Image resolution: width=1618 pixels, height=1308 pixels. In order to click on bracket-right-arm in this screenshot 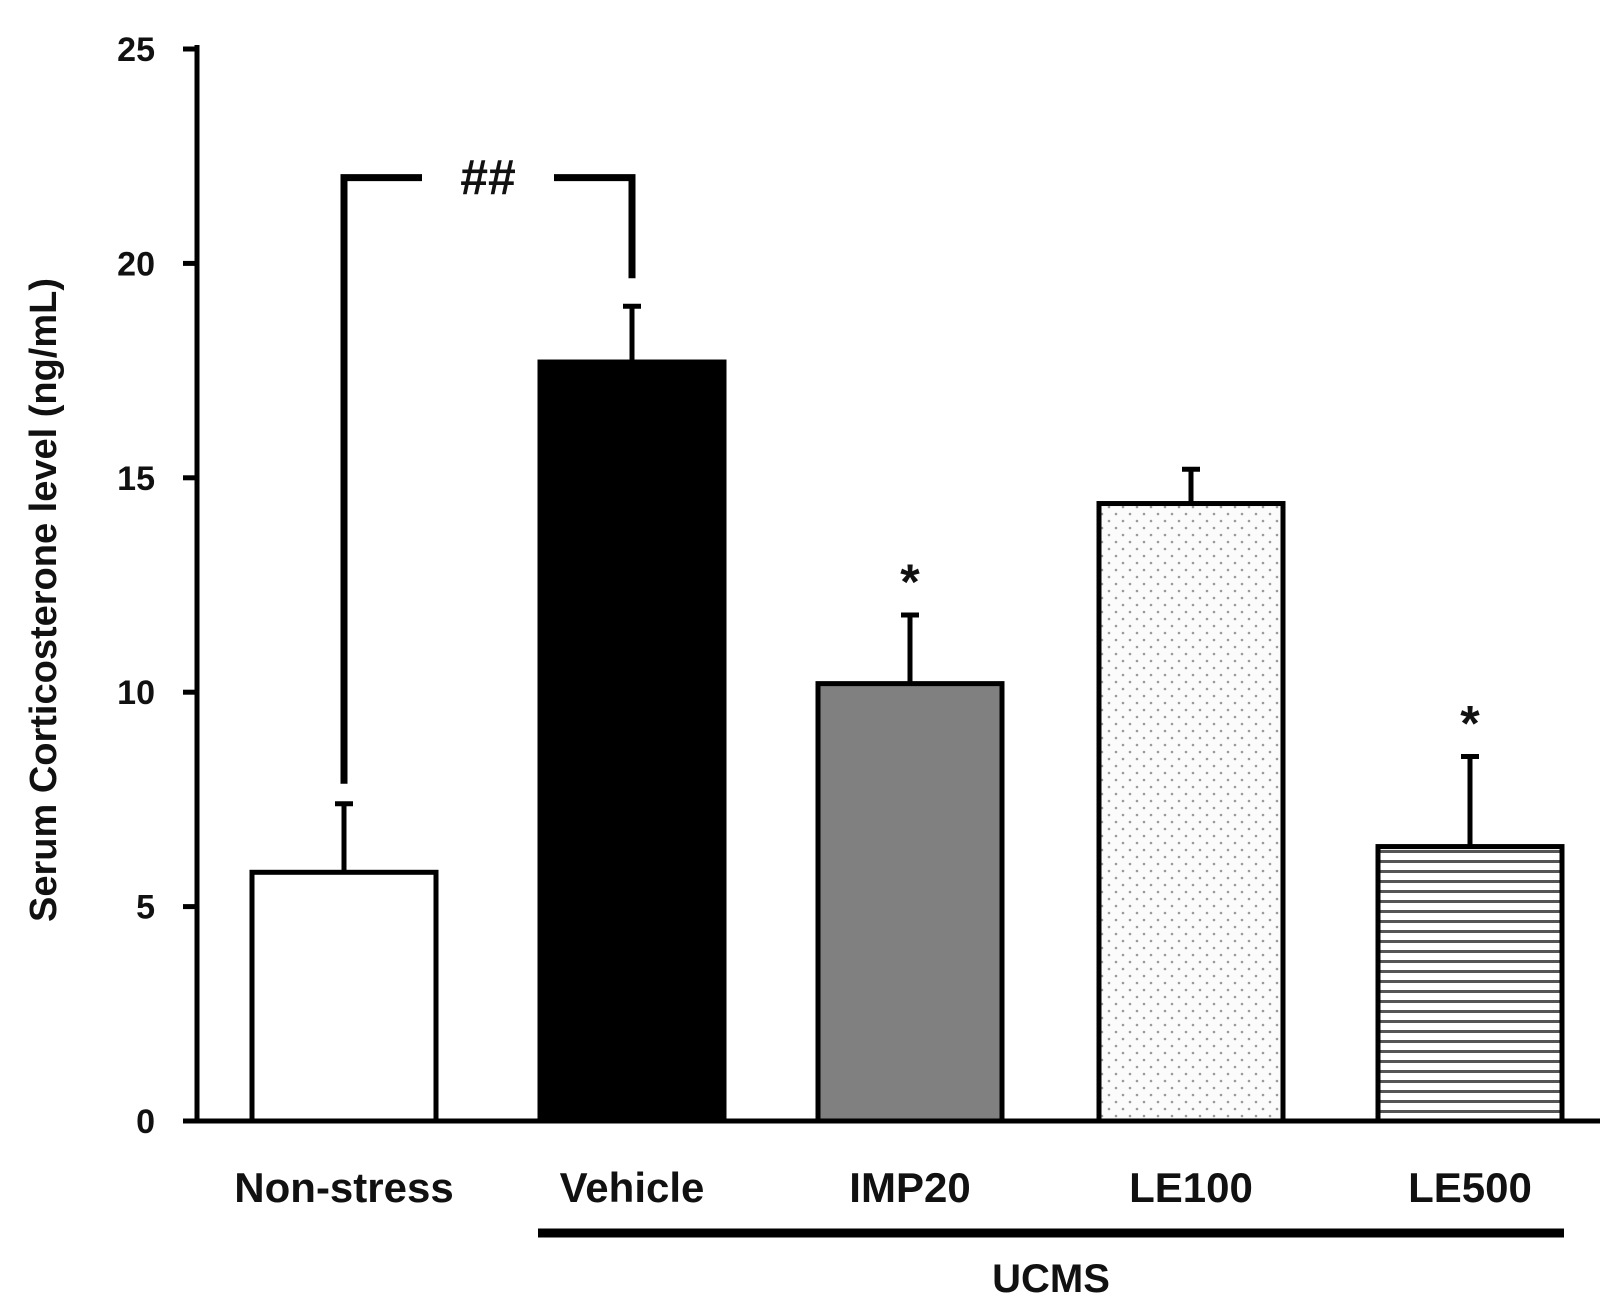, I will do `click(595, 226)`.